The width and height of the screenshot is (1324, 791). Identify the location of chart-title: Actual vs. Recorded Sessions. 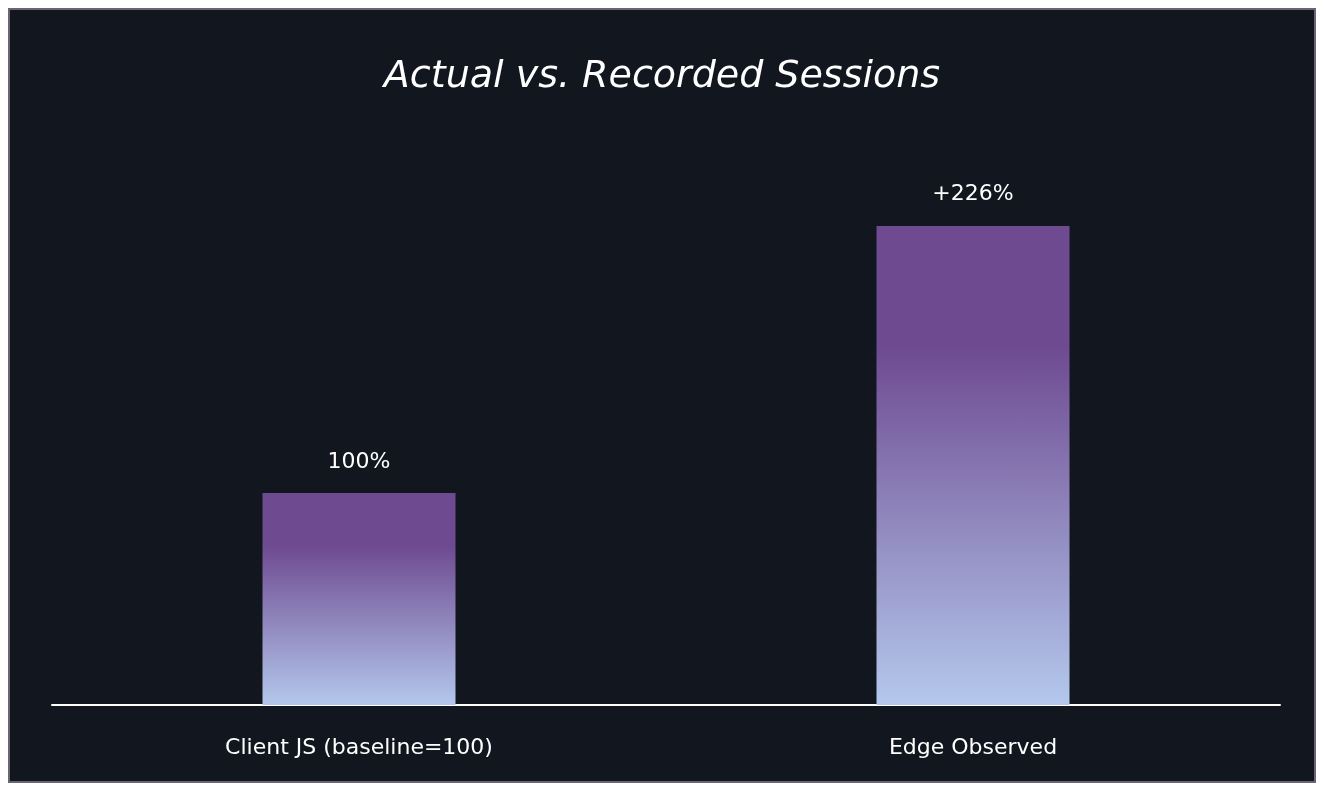
(660, 74).